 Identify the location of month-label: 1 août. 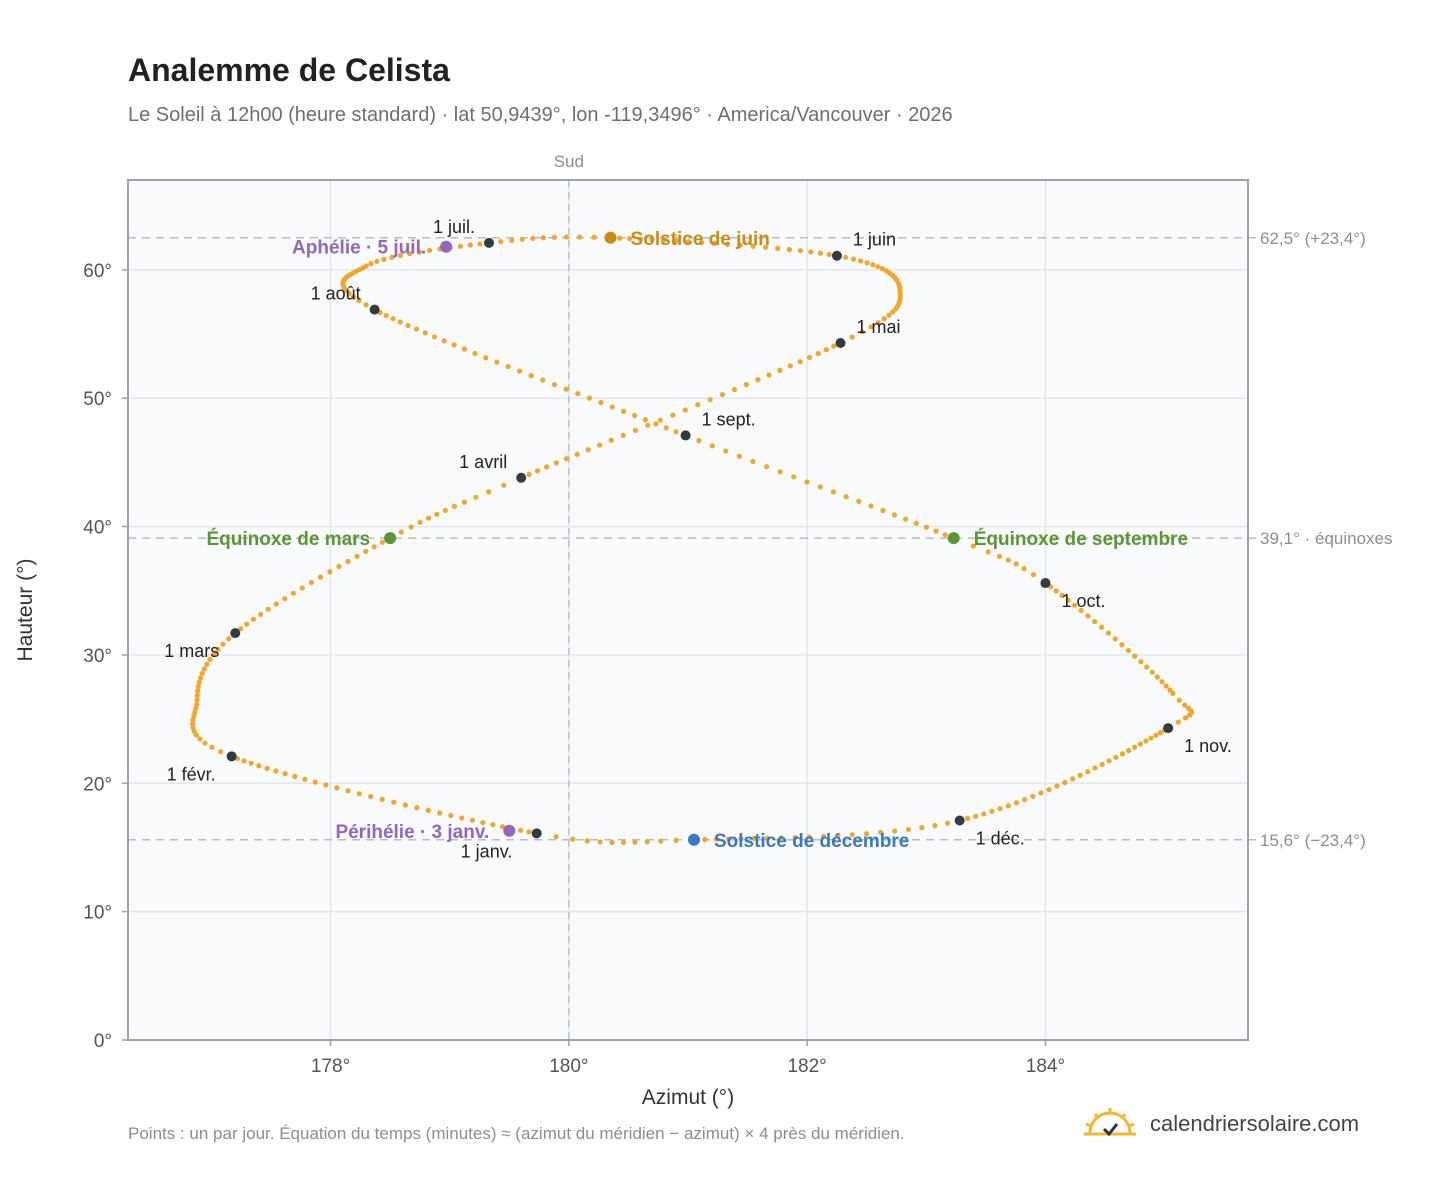
(336, 294).